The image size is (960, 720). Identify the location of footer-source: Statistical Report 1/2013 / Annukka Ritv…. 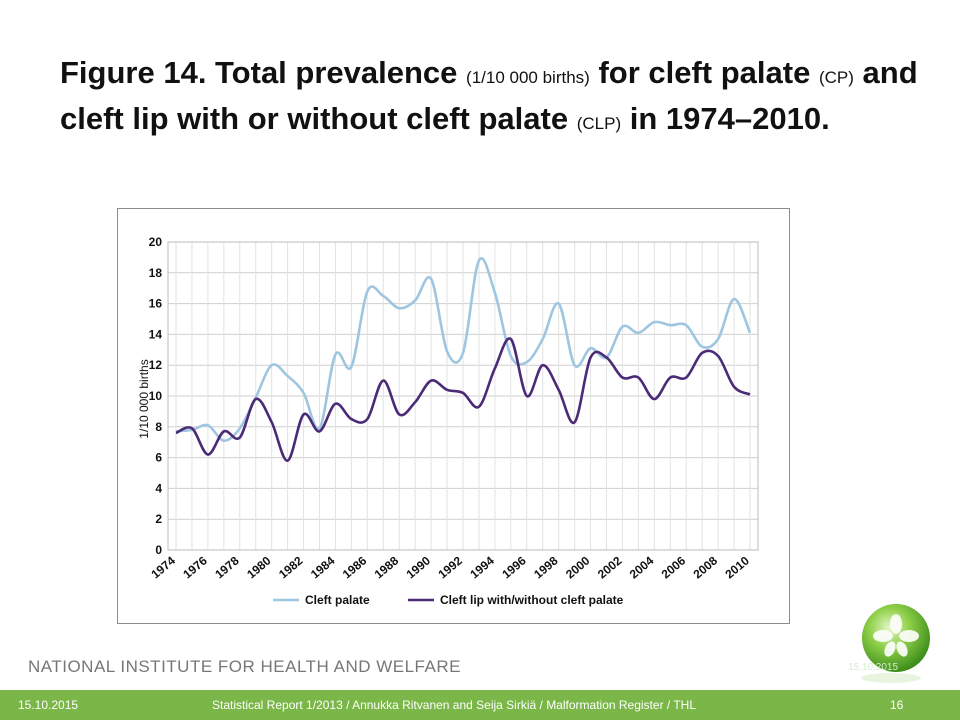
(454, 705).